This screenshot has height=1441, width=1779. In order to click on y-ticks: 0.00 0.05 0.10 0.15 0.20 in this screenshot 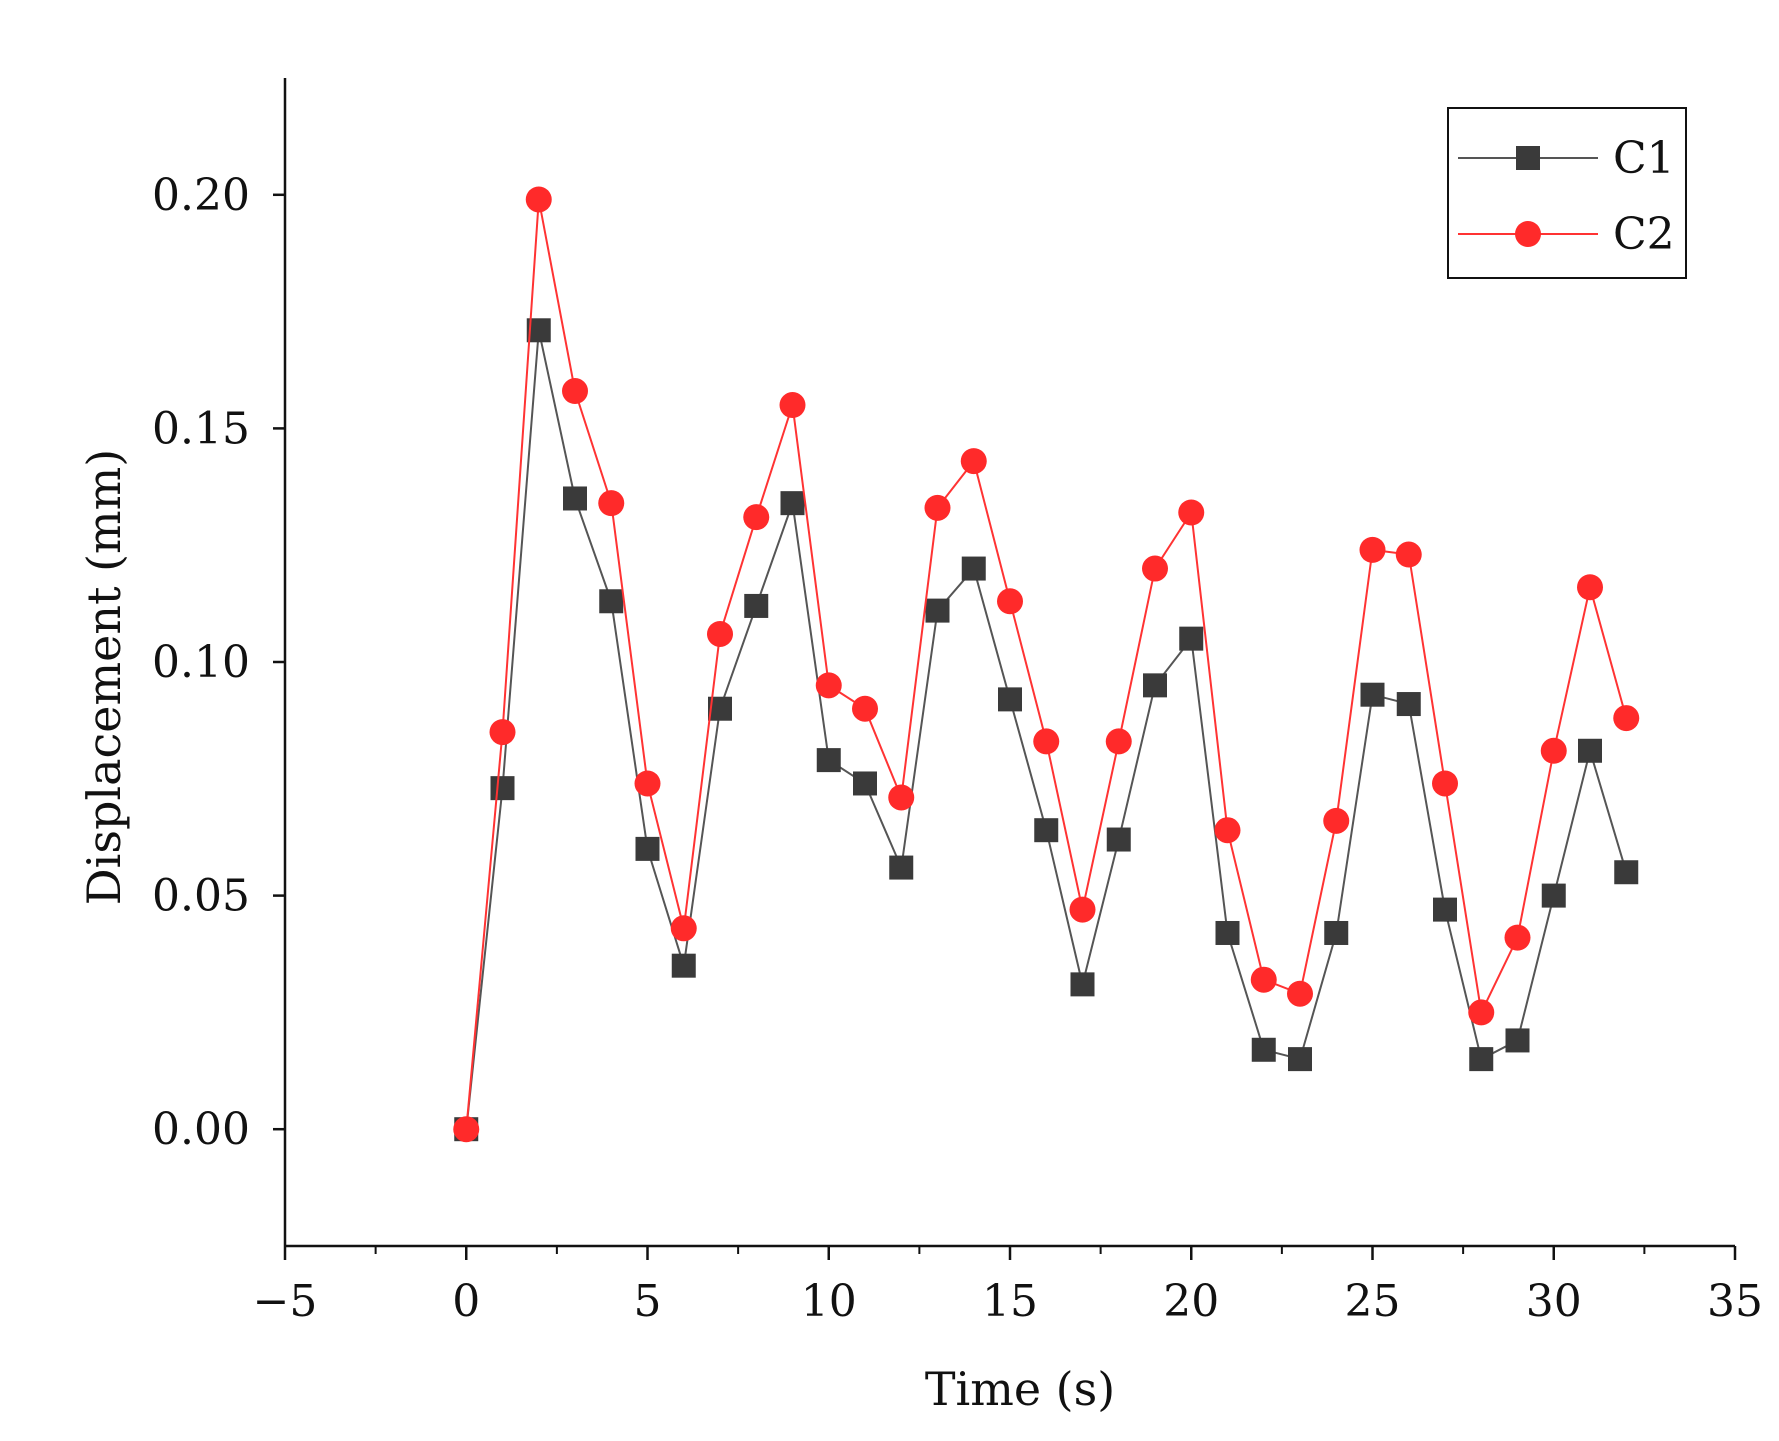, I will do `click(218, 662)`.